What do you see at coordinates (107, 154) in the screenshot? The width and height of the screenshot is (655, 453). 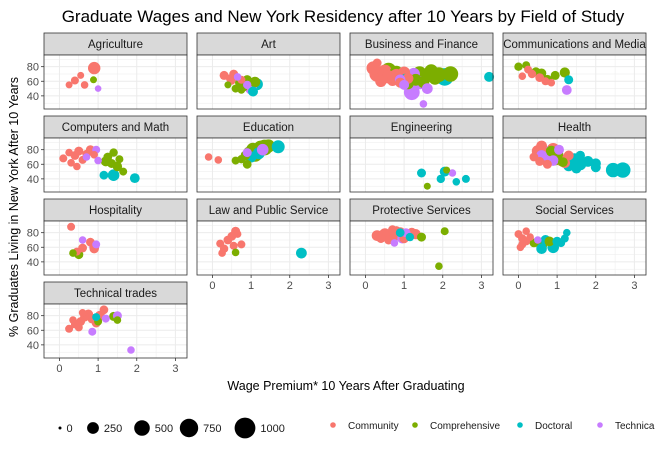 I see `facet-panel: Computers and Math 40 60 80` at bounding box center [107, 154].